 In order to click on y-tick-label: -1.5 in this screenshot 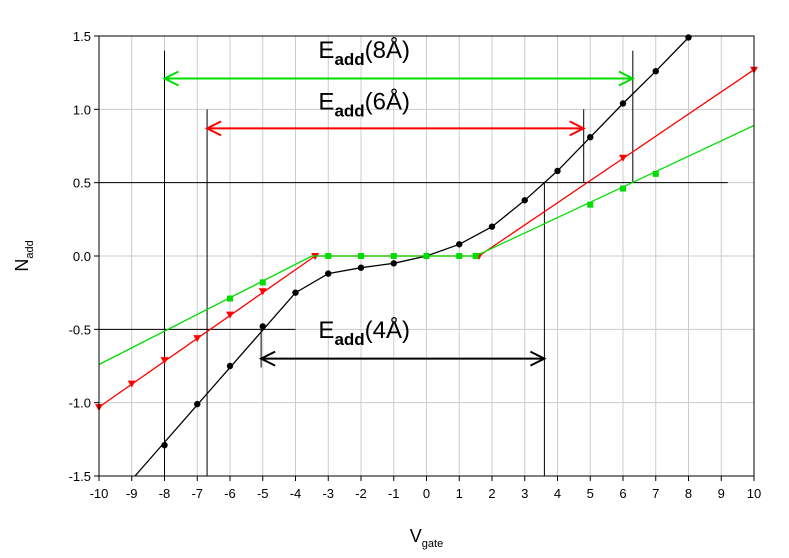, I will do `click(80, 476)`.